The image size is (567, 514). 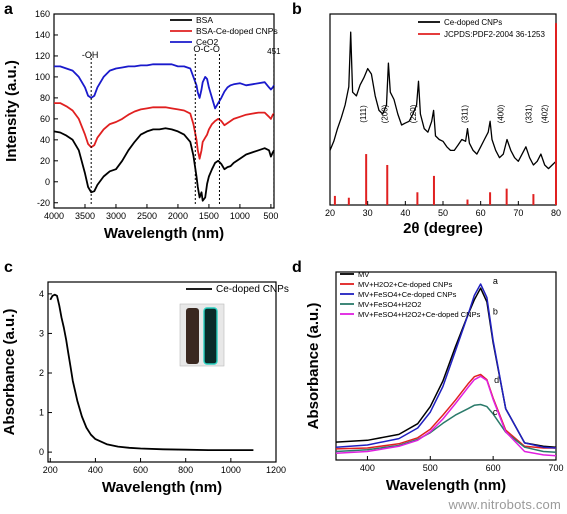 What do you see at coordinates (297, 267) in the screenshot?
I see `panel-label-d: d` at bounding box center [297, 267].